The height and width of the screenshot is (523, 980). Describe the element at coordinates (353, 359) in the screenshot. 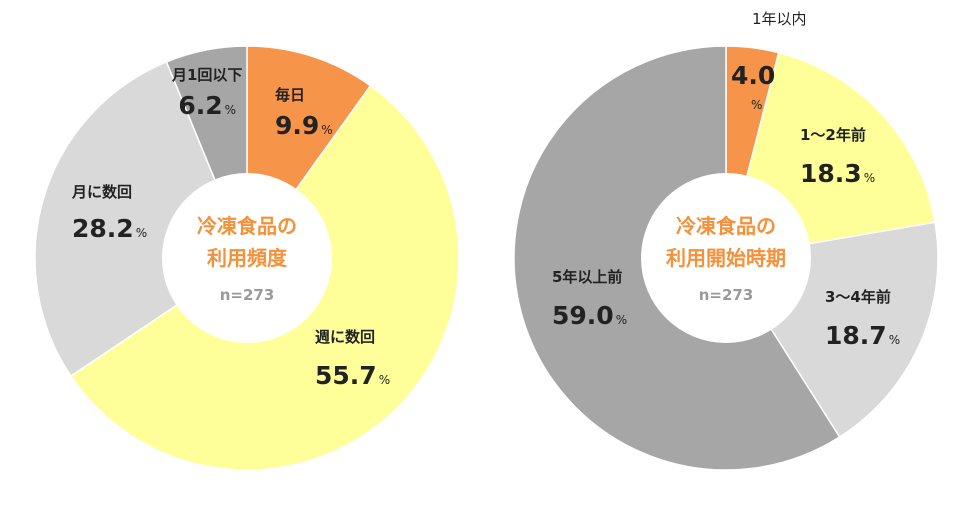

I see `slice-label-weekly: 週に数回 55.7%` at that location.